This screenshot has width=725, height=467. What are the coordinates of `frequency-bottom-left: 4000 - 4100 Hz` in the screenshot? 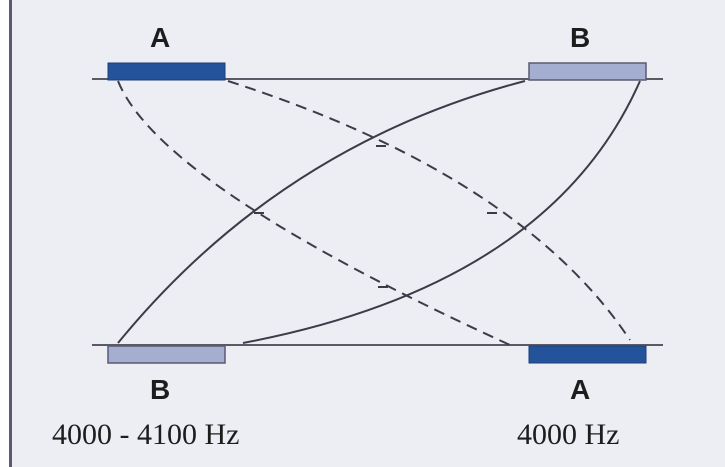 It's located at (146, 434).